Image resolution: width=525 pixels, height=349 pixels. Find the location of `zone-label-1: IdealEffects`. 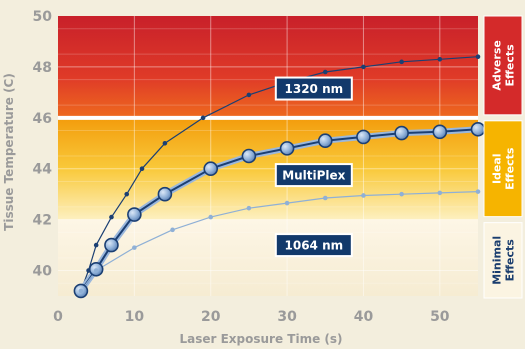

zone-label-1: IdealEffects is located at coordinates (504, 168).